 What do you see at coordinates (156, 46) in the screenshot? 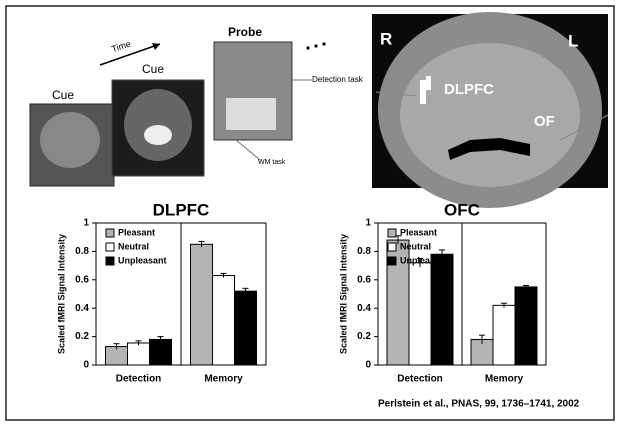
I see `time-arrow-head` at bounding box center [156, 46].